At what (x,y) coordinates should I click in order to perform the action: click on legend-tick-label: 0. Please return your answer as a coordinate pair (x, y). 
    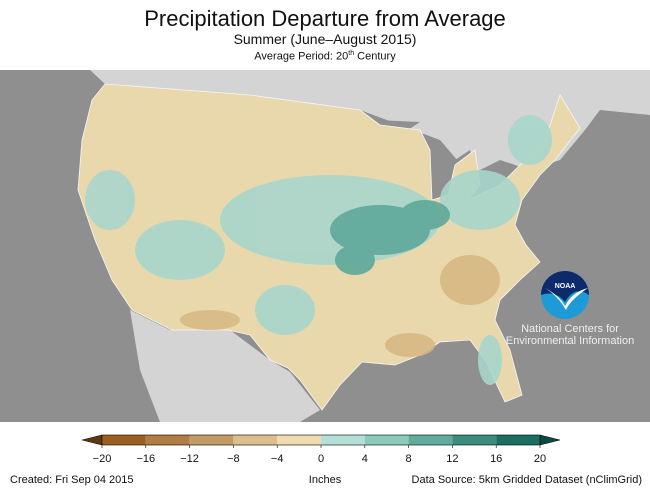
    Looking at the image, I should click on (321, 459).